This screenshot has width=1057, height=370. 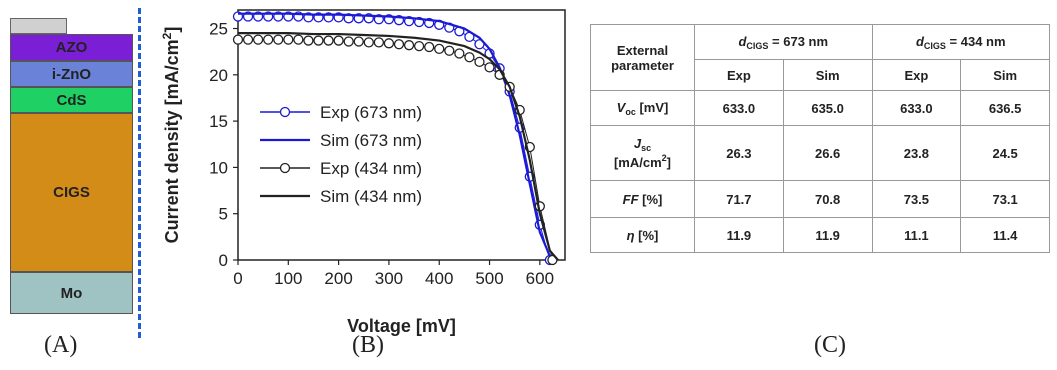 I want to click on x-tick-label: 0, so click(x=237, y=278).